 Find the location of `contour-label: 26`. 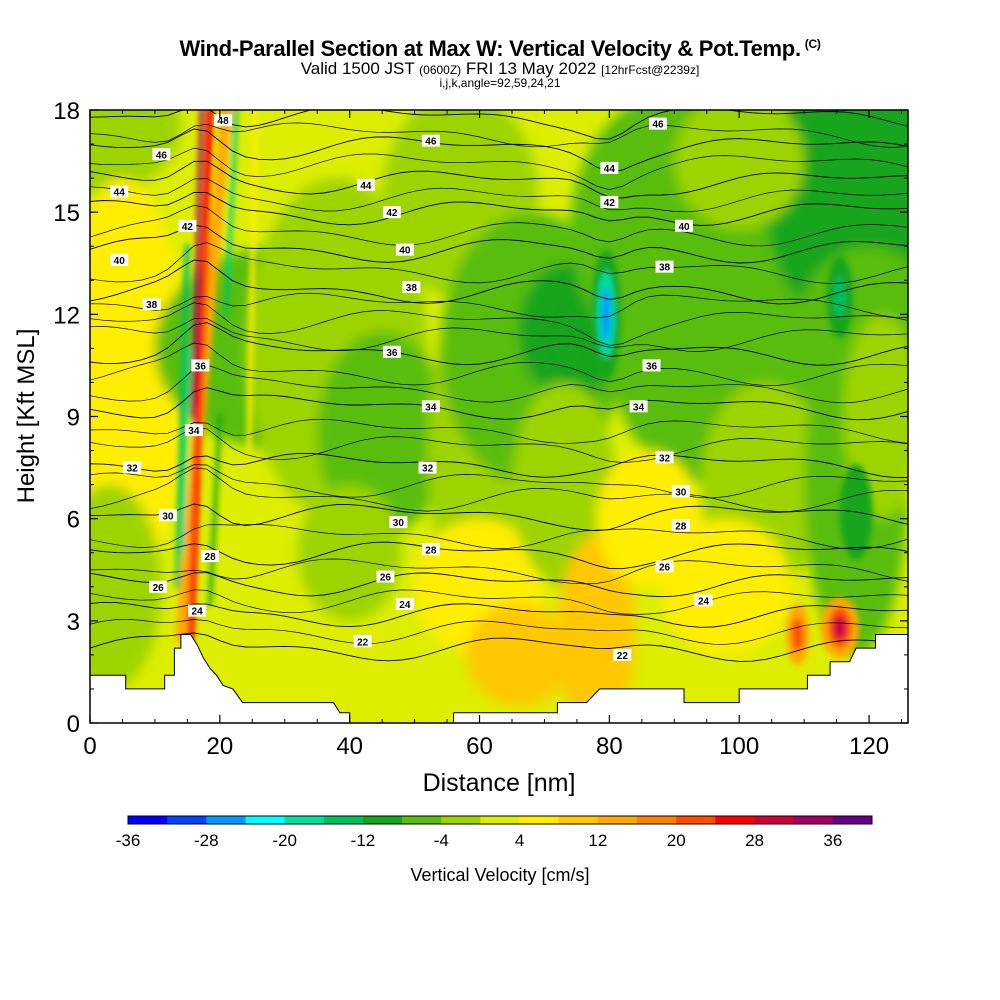

contour-label: 26 is located at coordinates (385, 577).